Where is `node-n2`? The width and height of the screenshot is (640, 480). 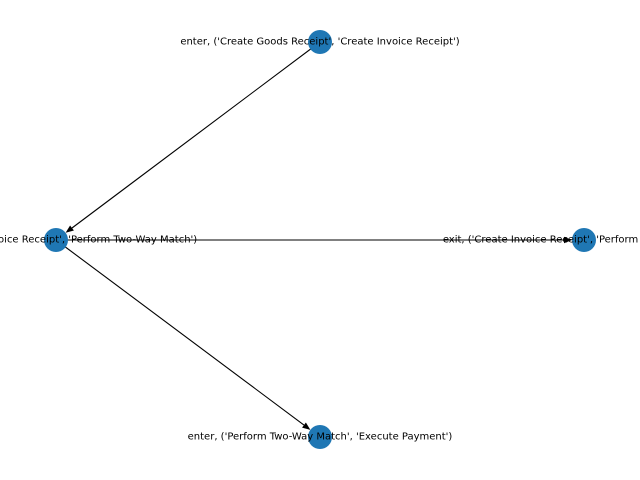
node-n2 is located at coordinates (56, 240).